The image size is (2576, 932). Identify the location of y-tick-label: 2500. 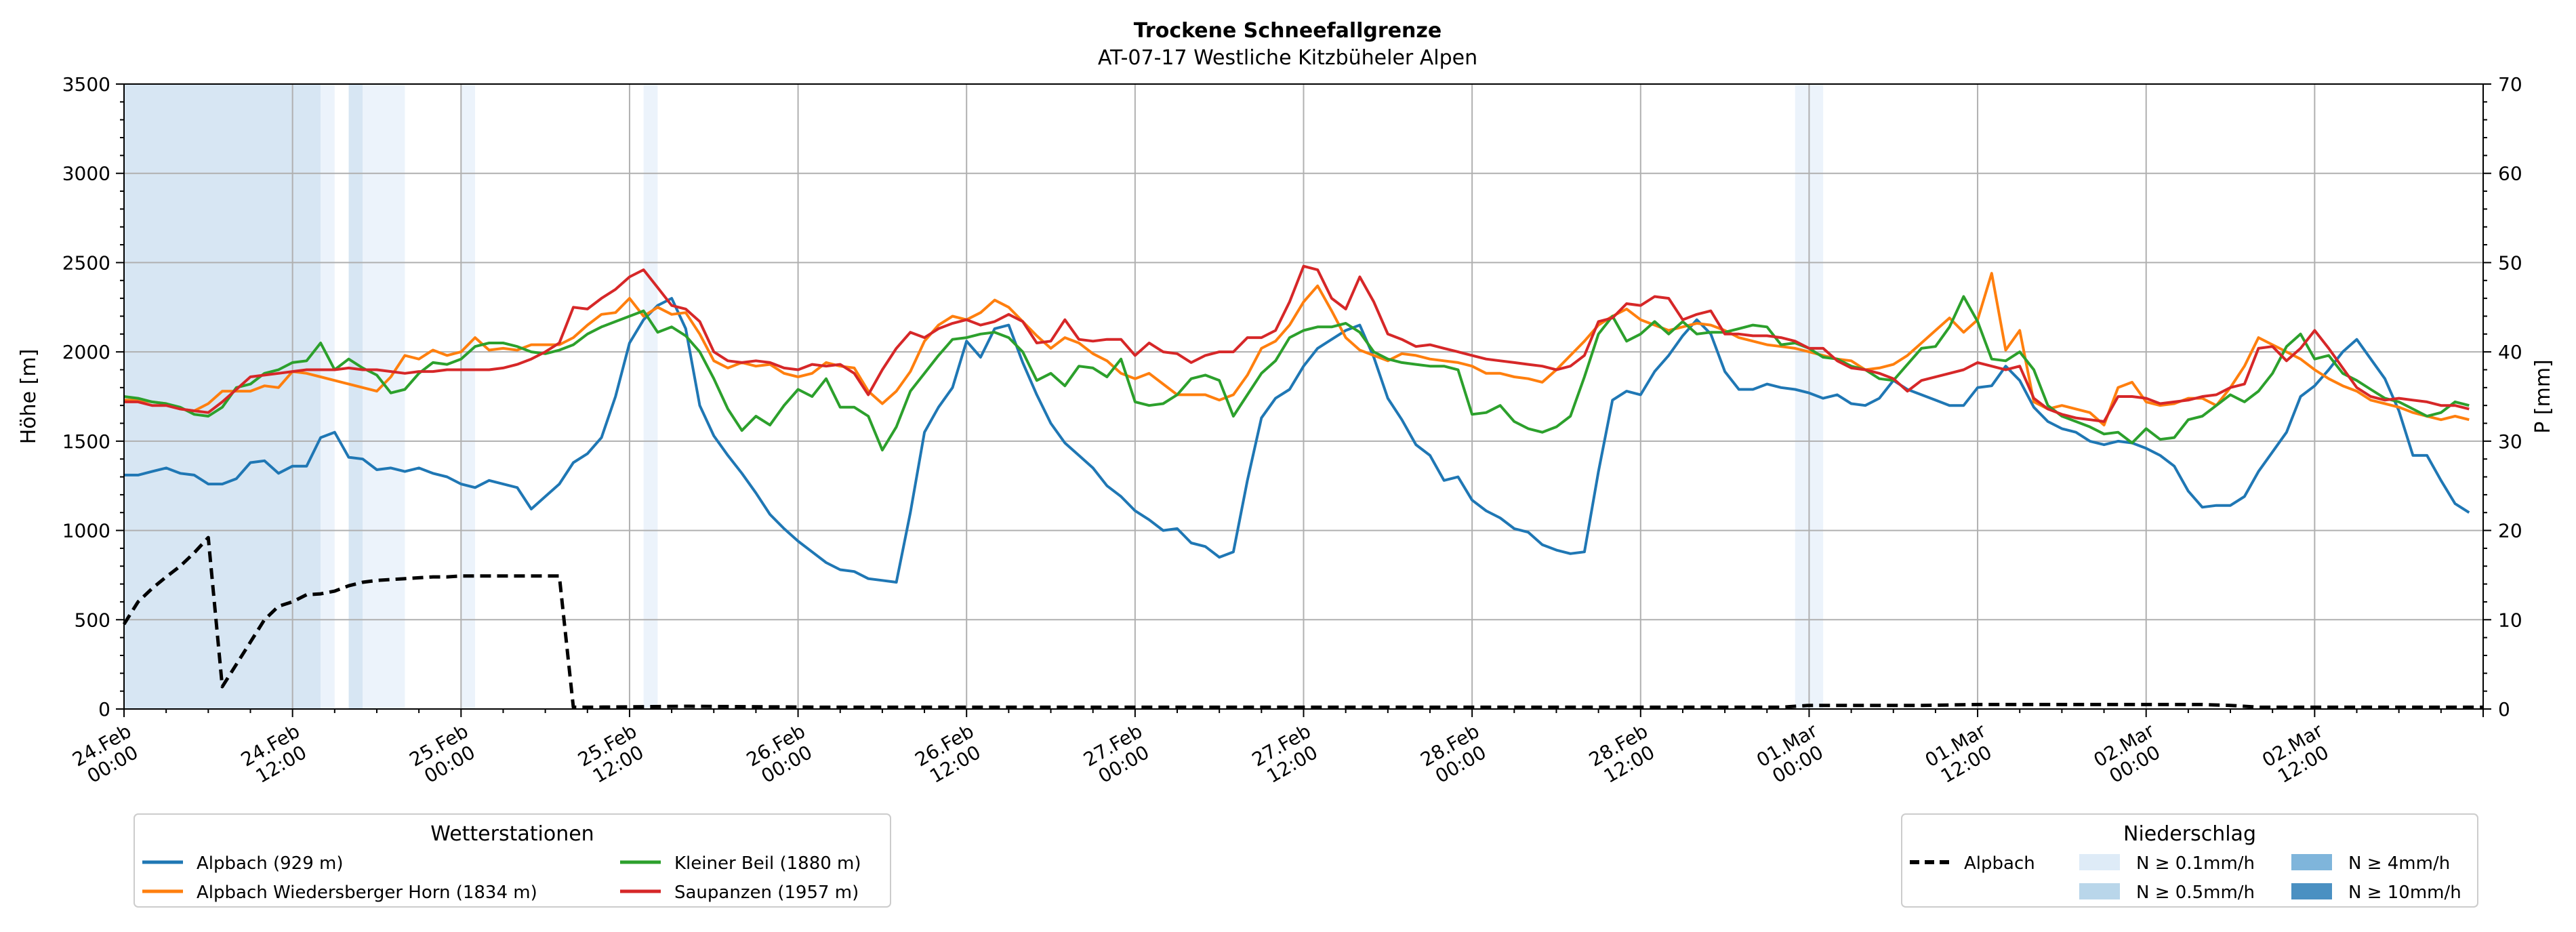
(86, 262).